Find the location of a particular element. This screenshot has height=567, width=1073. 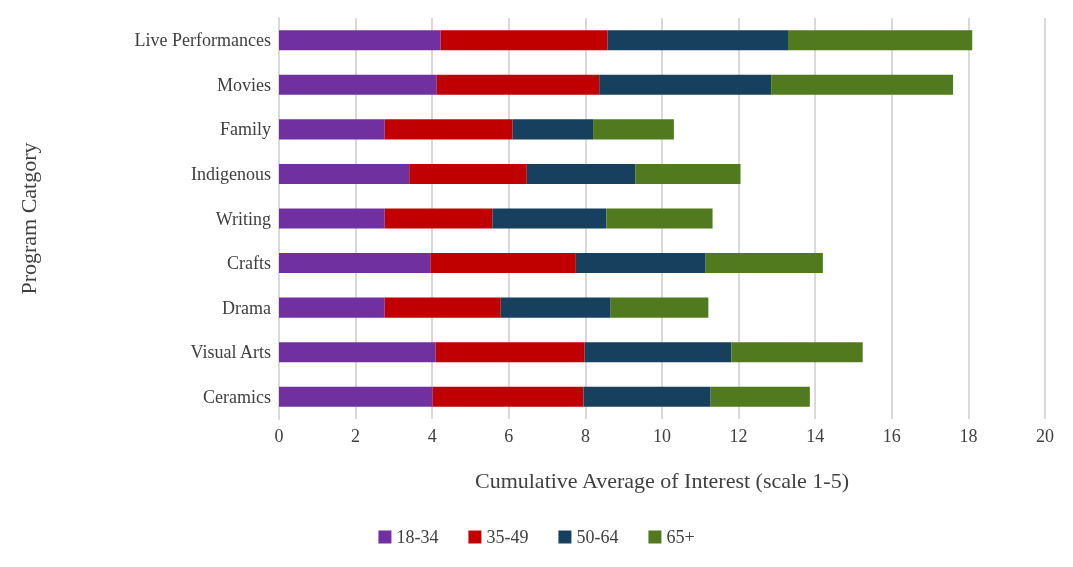

y-tick-label: Family is located at coordinates (245, 129).